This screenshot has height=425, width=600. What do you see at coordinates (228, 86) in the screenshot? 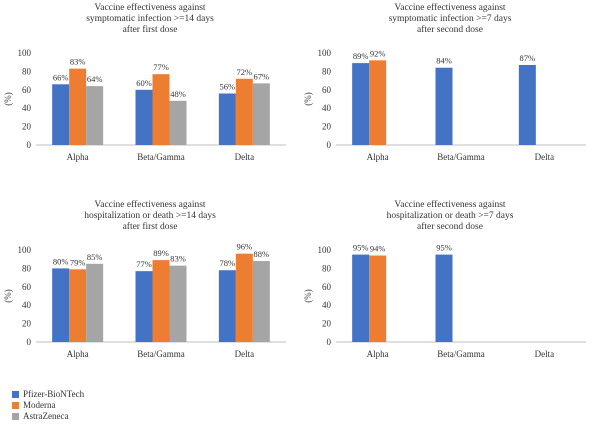
I see `data-label: 56%` at bounding box center [228, 86].